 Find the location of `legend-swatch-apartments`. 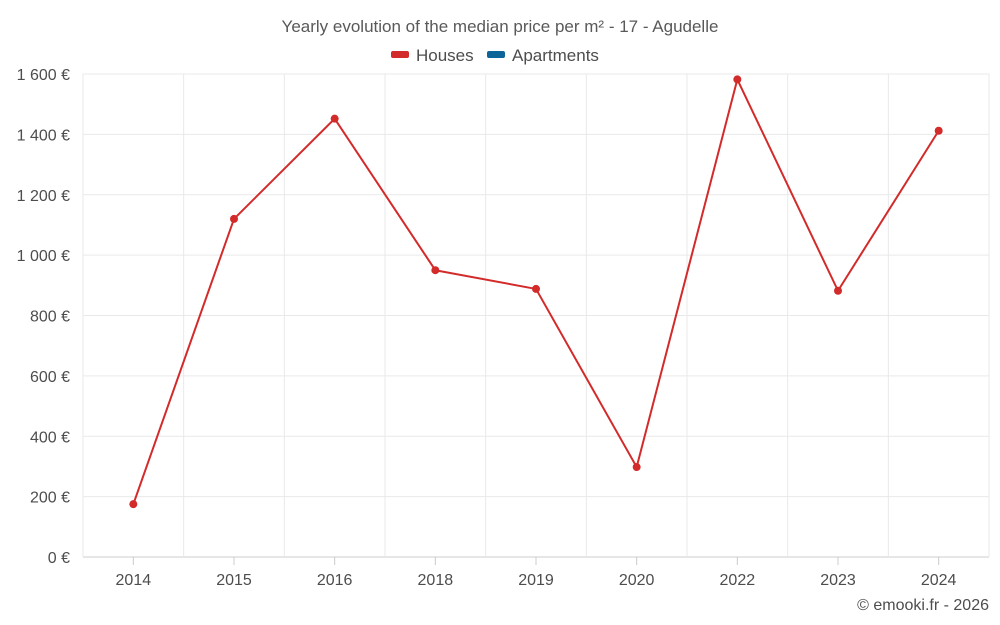

legend-swatch-apartments is located at coordinates (496, 54).